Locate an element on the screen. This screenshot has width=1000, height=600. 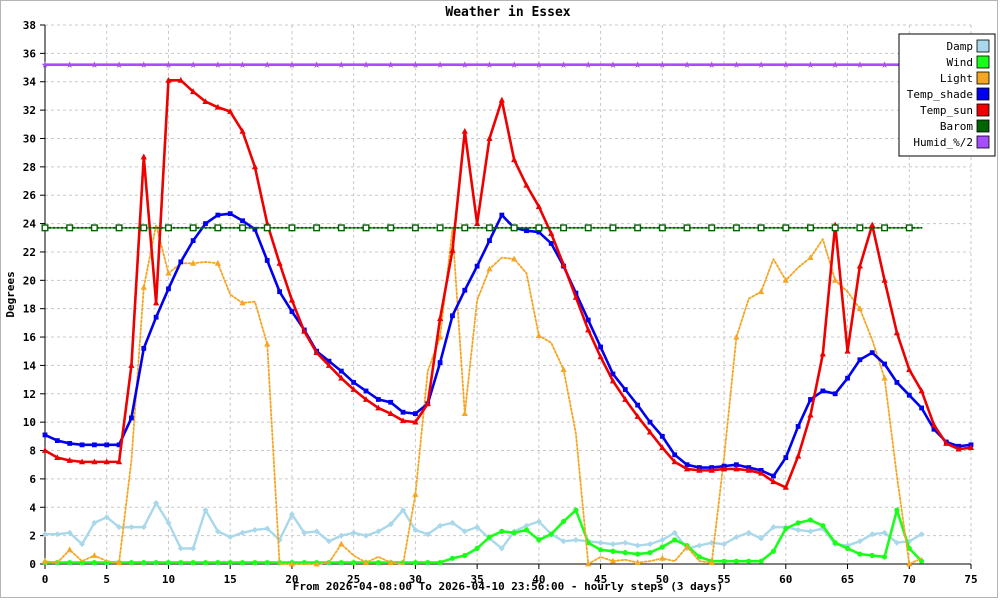
y-tick-label: 36 is located at coordinates (30, 53).